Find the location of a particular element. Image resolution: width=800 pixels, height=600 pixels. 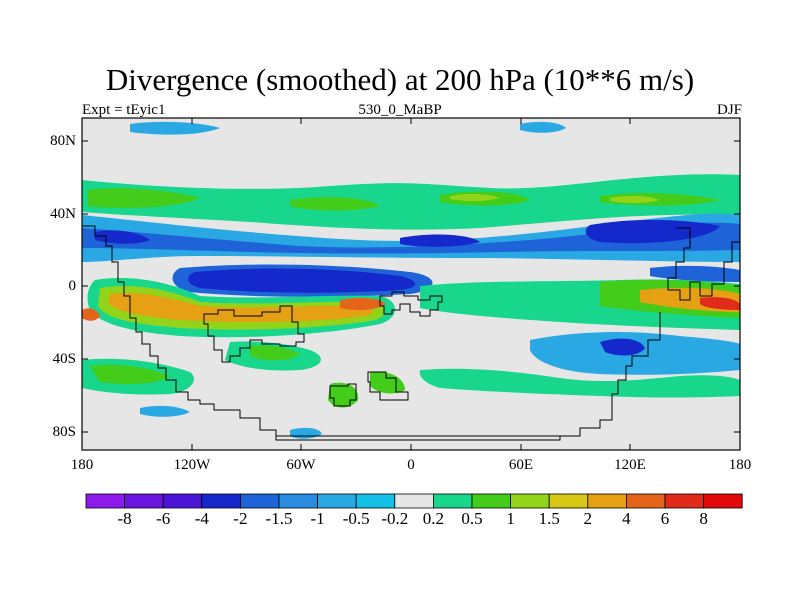

field-nh-blue-band is located at coordinates (411, 238).